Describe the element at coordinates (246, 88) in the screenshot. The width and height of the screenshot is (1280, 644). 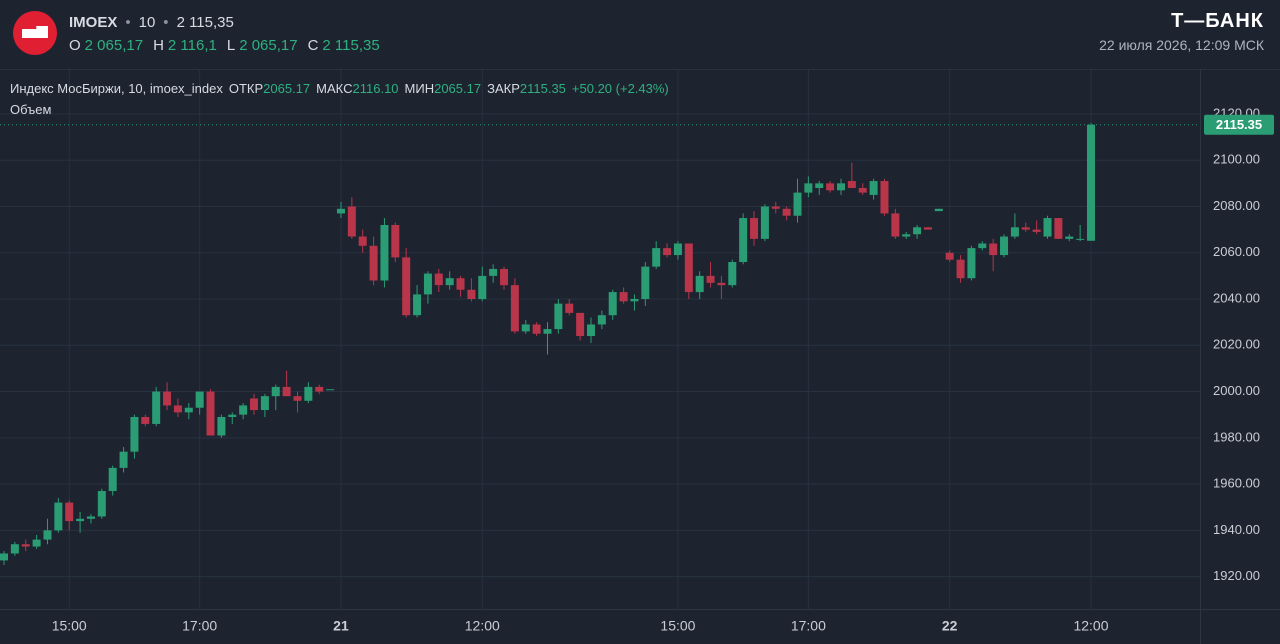
I see `legend-key: ОТКР` at that location.